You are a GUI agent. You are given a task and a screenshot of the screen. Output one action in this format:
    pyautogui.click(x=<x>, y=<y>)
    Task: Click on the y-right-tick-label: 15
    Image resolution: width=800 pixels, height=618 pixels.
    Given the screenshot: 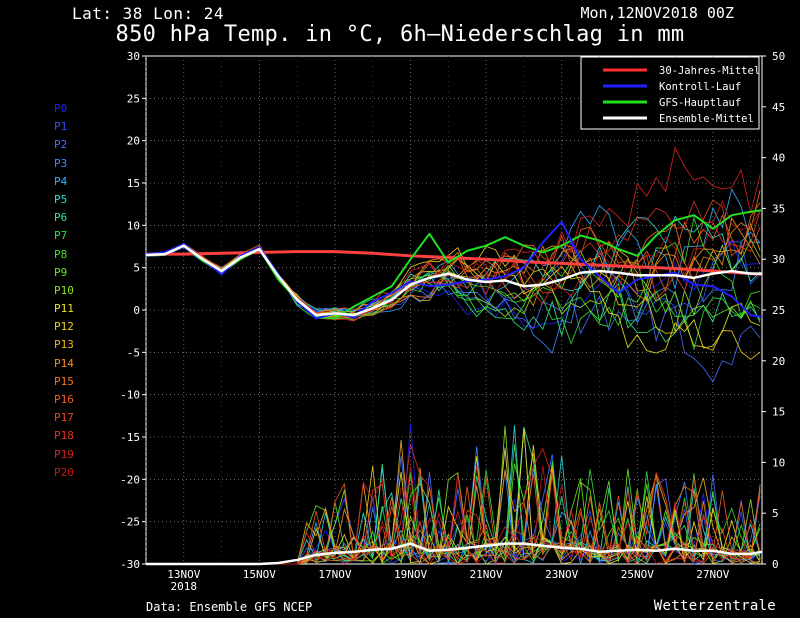 What is the action you would take?
    pyautogui.click(x=778, y=412)
    